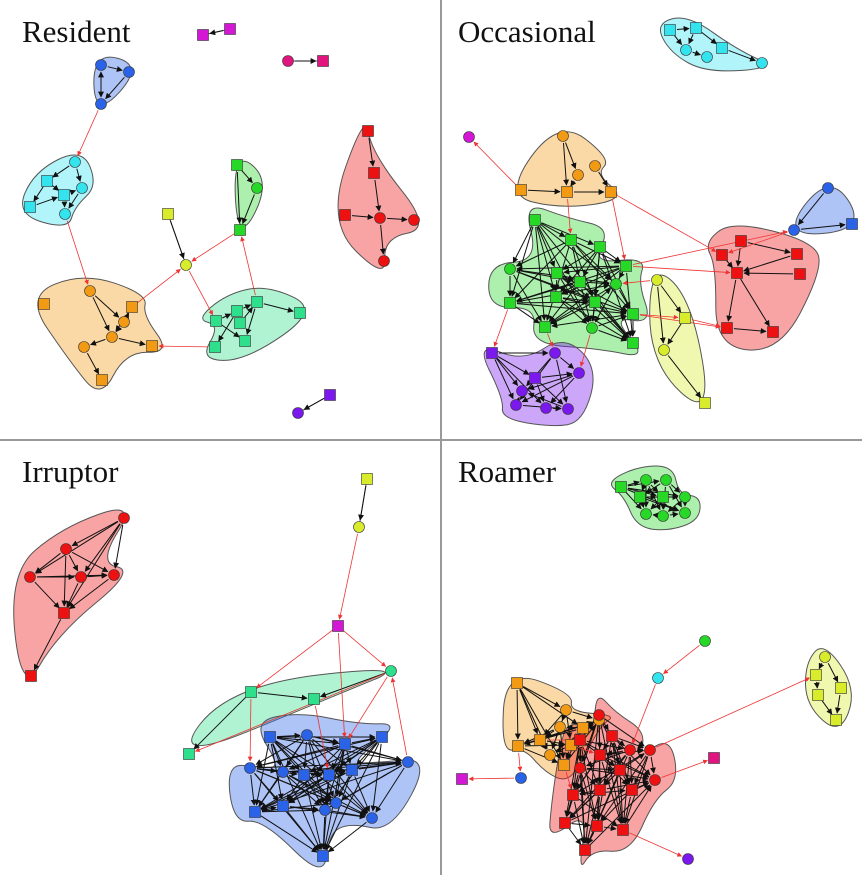 Image resolution: width=862 pixels, height=875 pixels. What do you see at coordinates (828, 687) in the screenshot?
I see `roamer-yellow-hull` at bounding box center [828, 687].